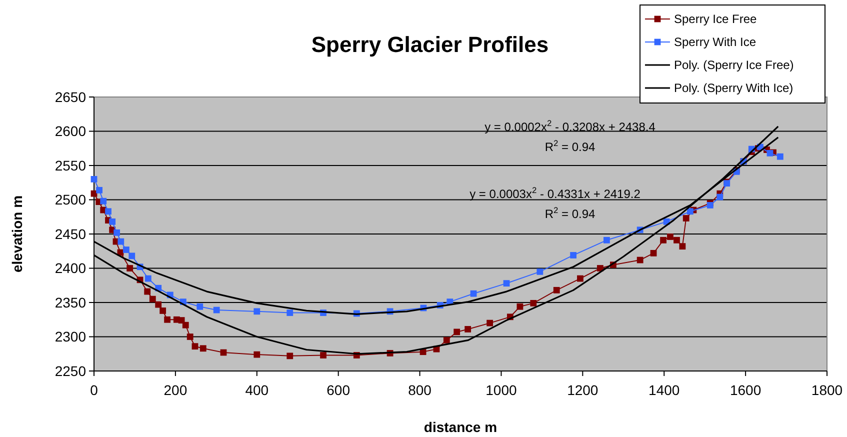 Image resolution: width=847 pixels, height=437 pixels. What do you see at coordinates (430, 44) in the screenshot?
I see `chart-title: Sperry Glacier Profiles` at bounding box center [430, 44].